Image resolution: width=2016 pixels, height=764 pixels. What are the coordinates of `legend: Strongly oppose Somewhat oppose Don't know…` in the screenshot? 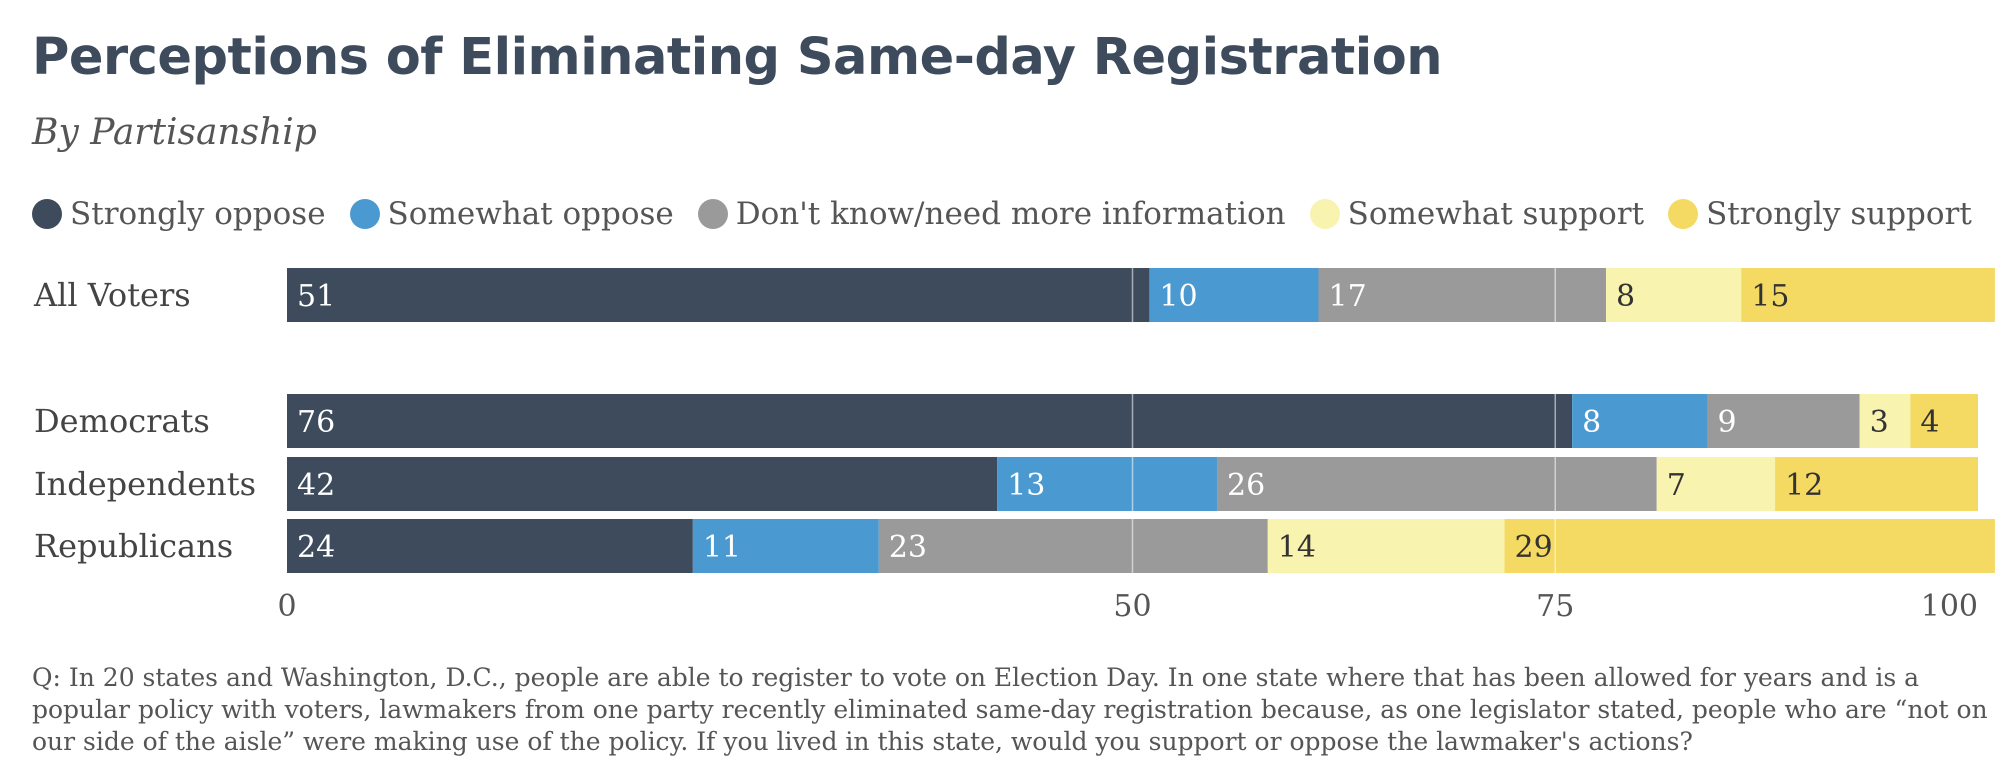 It's located at (1014, 214).